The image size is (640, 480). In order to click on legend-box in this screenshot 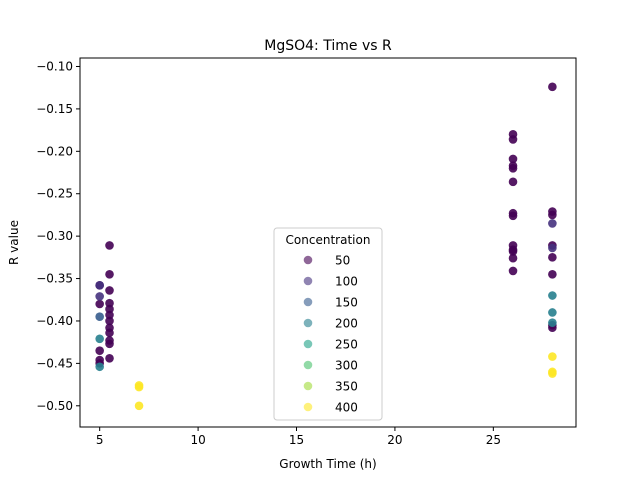, I will do `click(328, 324)`.